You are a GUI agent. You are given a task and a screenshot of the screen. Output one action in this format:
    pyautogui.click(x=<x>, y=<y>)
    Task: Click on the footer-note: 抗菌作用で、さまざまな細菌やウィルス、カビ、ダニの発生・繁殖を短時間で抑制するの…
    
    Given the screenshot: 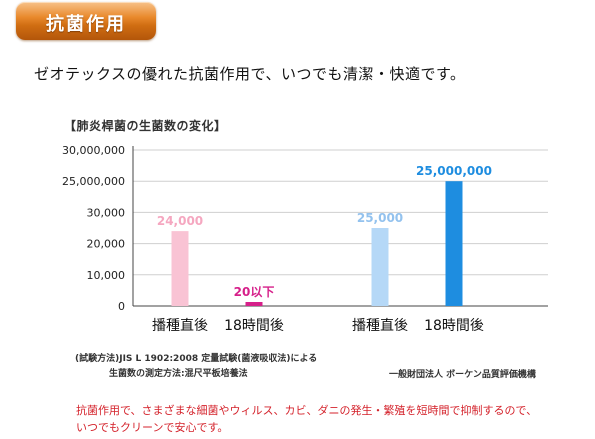 What is the action you would take?
    pyautogui.click(x=307, y=419)
    